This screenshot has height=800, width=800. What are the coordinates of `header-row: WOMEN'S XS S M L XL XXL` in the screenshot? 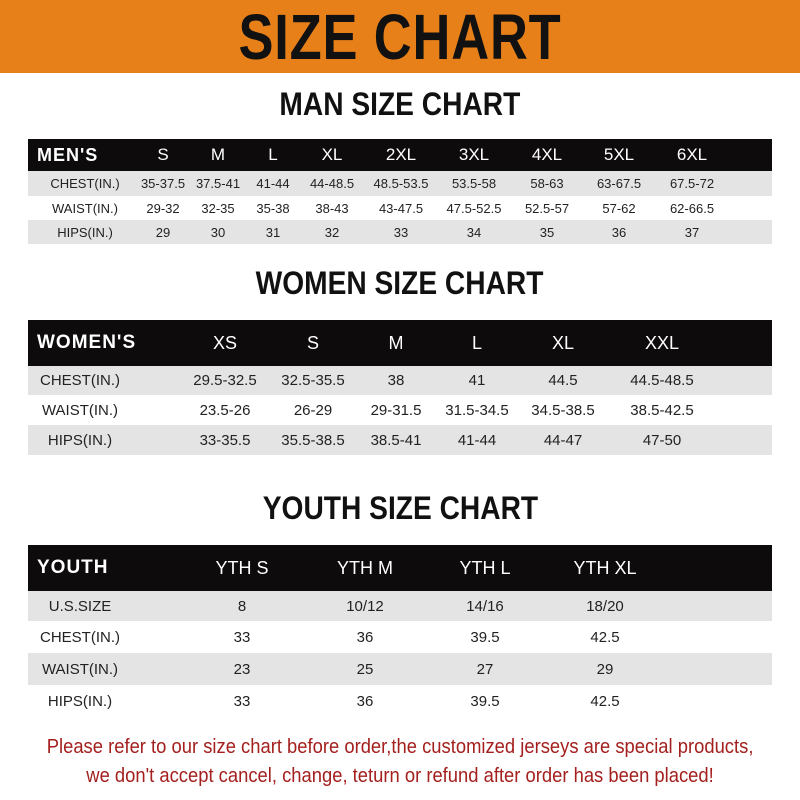 It's located at (400, 343).